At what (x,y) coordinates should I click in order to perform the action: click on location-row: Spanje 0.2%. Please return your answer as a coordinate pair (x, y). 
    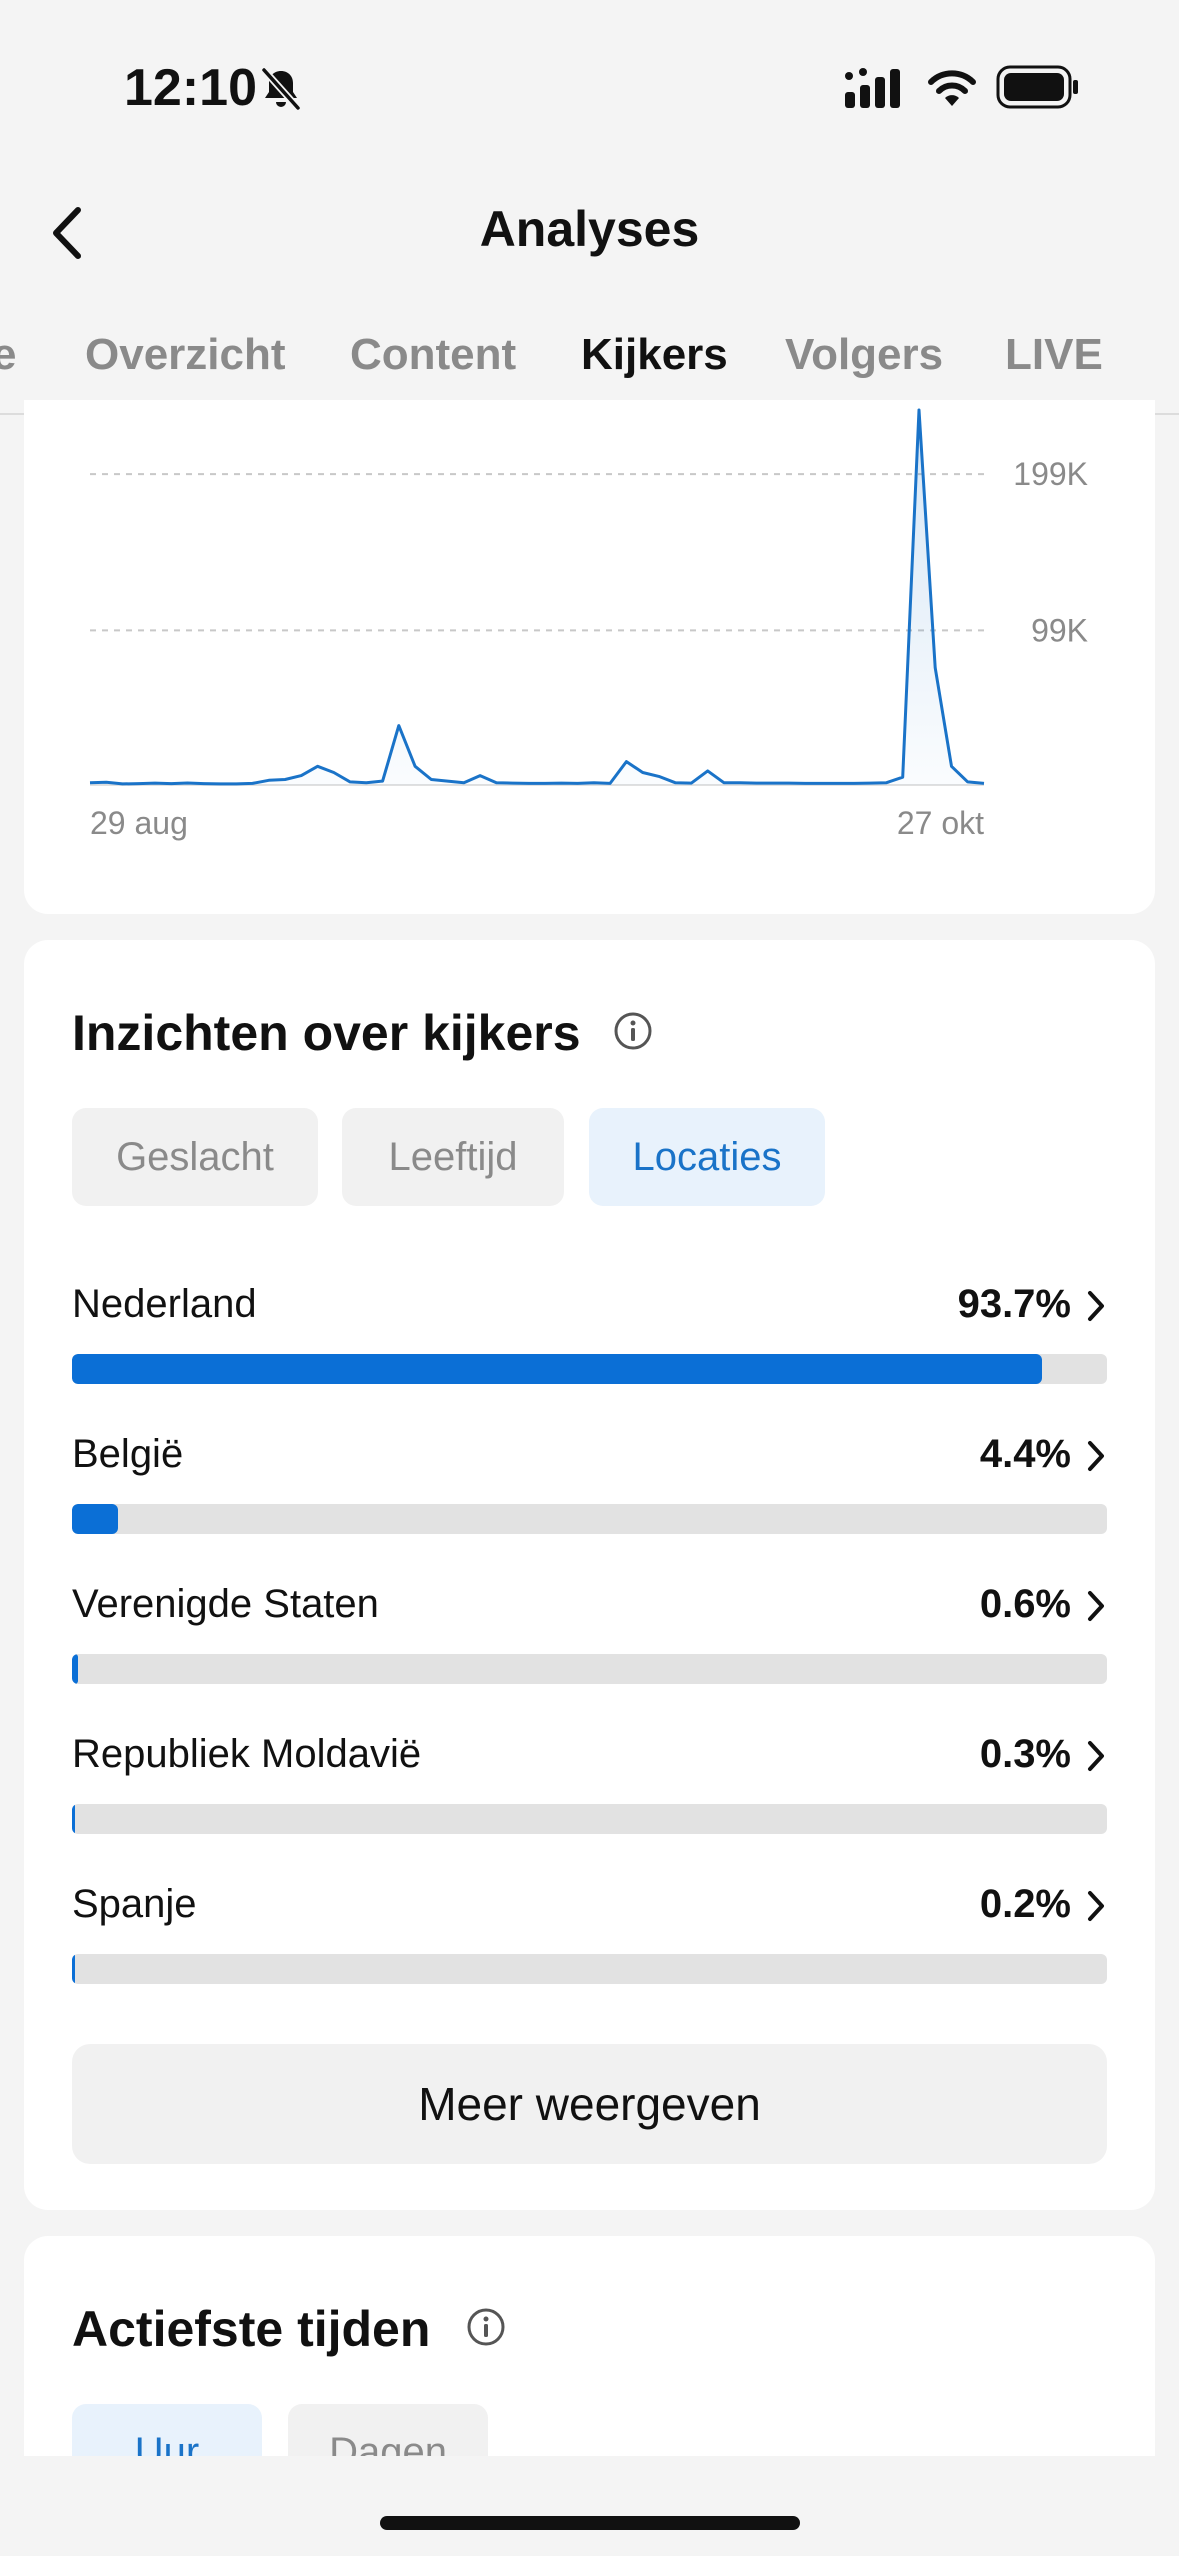
    Looking at the image, I should click on (589, 1942).